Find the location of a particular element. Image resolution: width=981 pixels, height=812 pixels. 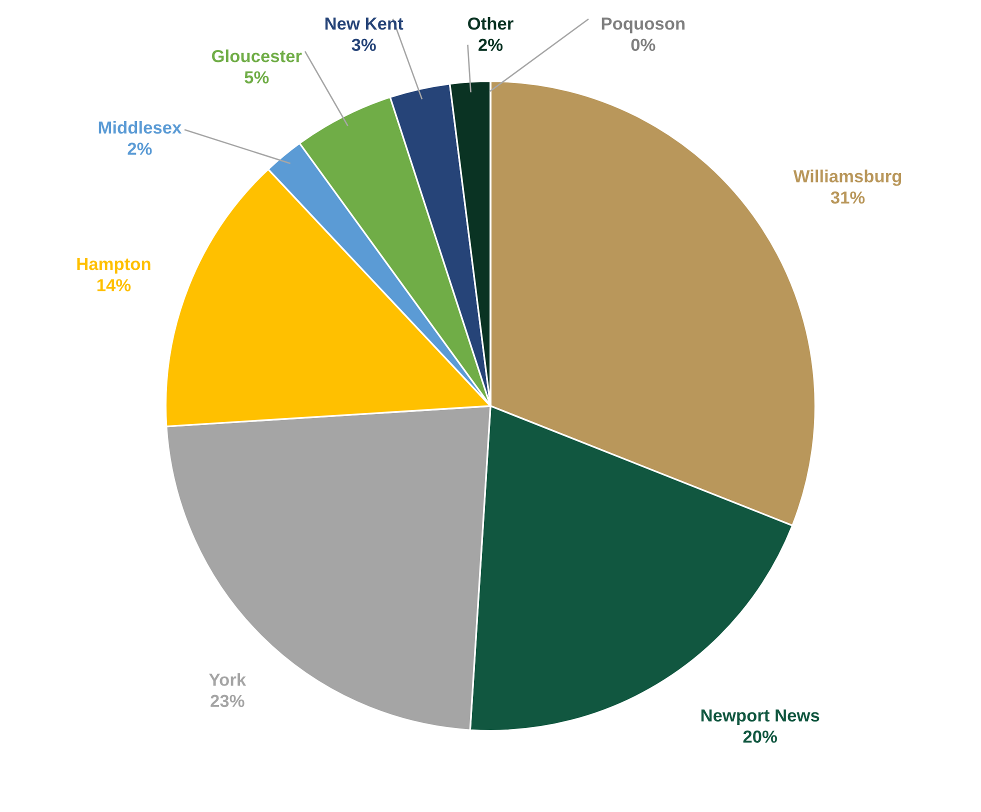

slice-label: Other is located at coordinates (491, 23).